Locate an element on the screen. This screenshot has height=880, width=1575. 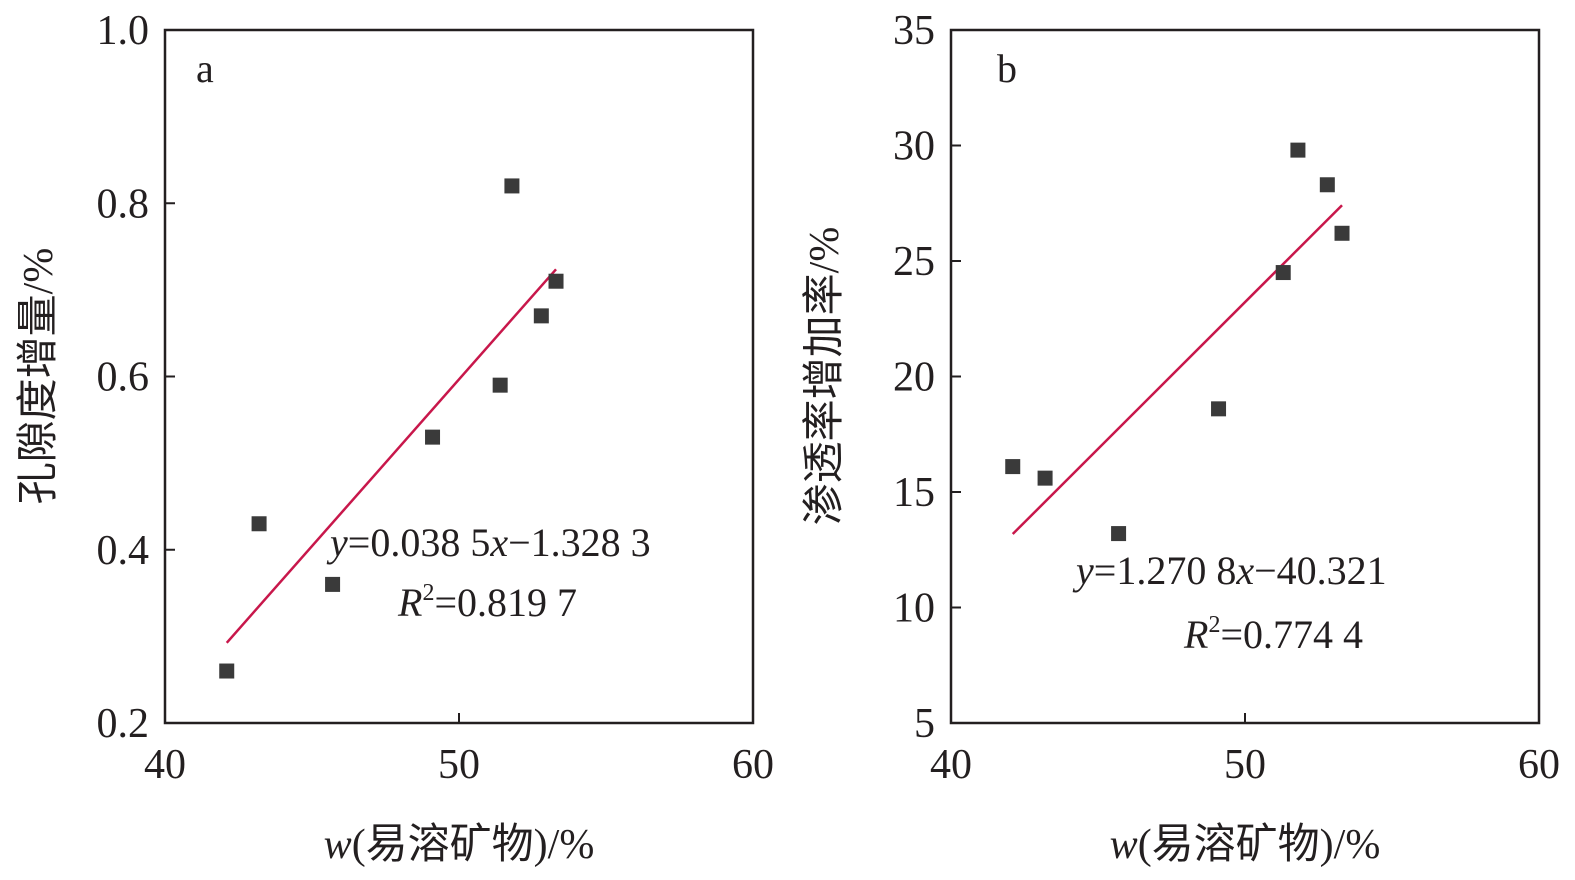
panel-a-x-tick-label: 60 is located at coordinates (753, 765).